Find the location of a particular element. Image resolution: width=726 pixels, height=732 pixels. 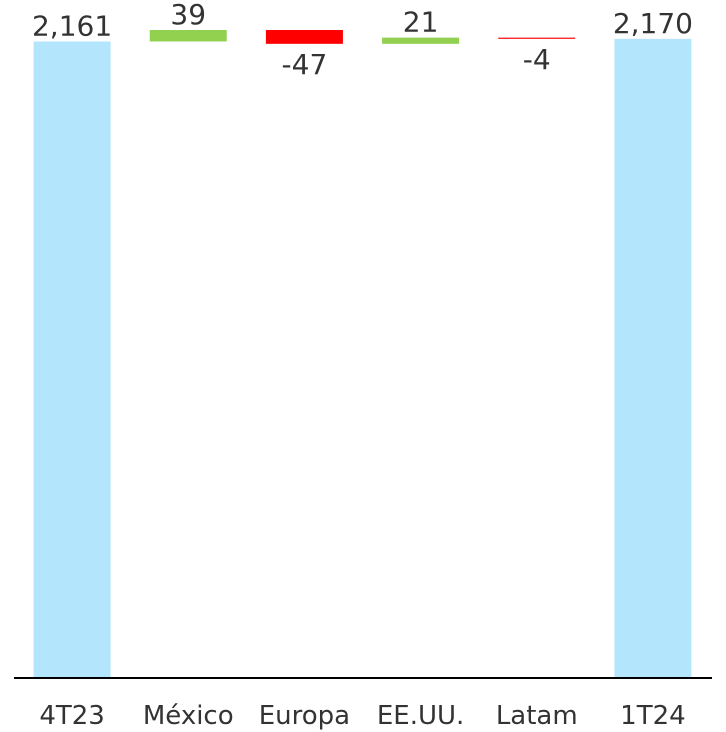

x-tick-label: Europa is located at coordinates (304, 716).